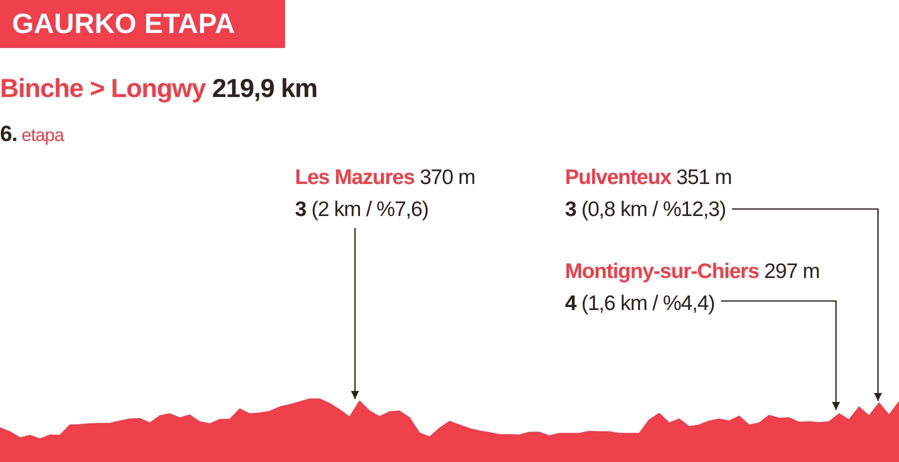  What do you see at coordinates (159, 88) in the screenshot?
I see `chart-subtitle: Binche > Longwy 219,9 km` at bounding box center [159, 88].